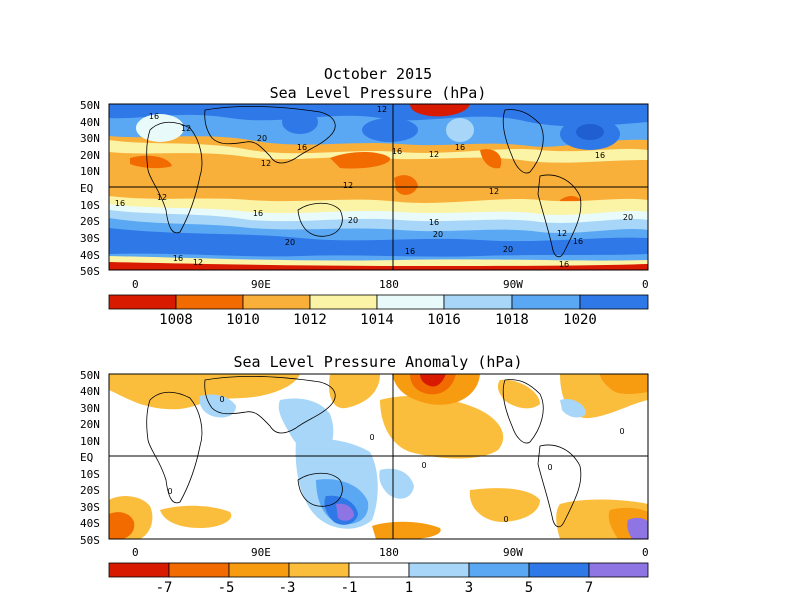  What do you see at coordinates (349, 588) in the screenshot?
I see `colorbar-label: -1` at bounding box center [349, 588].